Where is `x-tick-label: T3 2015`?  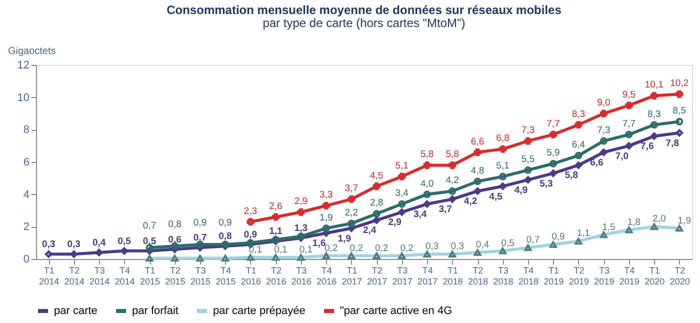 x-tick-label: T3 2015 is located at coordinates (200, 276).